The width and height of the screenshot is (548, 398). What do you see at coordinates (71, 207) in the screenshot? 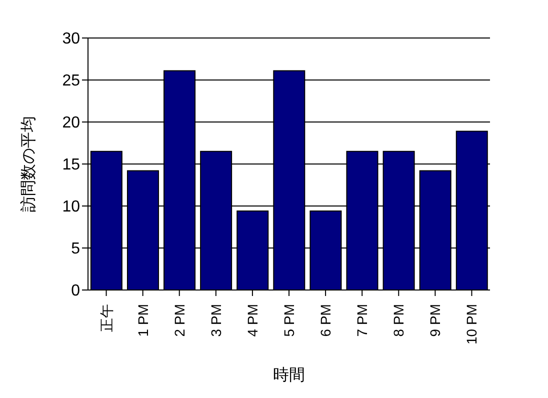
I see `y-tick-label: 10` at bounding box center [71, 207].